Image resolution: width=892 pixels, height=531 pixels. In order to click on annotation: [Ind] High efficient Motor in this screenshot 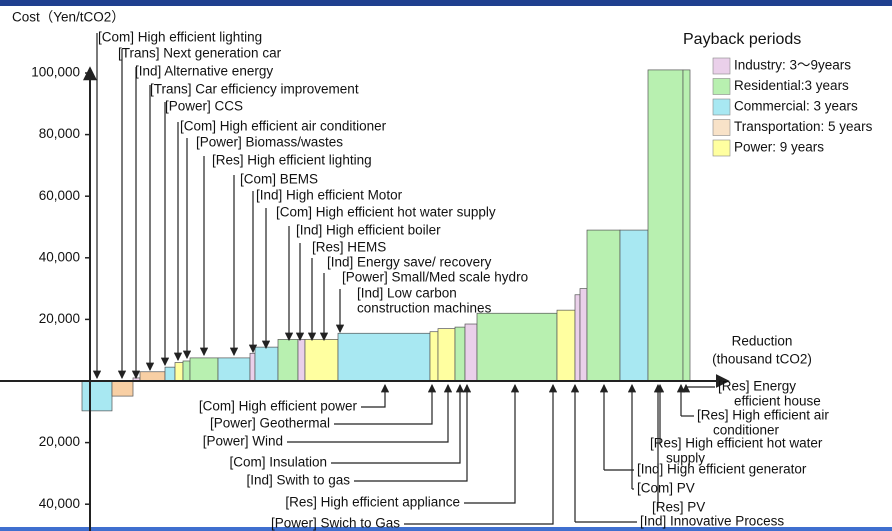, I will do `click(329, 195)`.